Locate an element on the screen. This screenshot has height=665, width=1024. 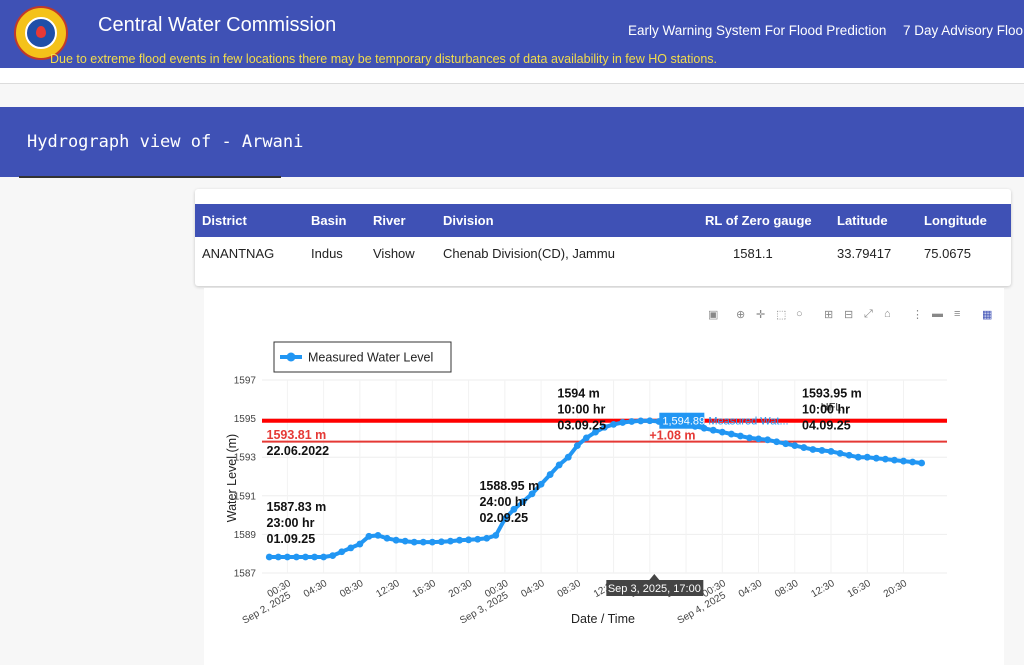
hover-closest-icon: ▬ is located at coordinates (937, 314).